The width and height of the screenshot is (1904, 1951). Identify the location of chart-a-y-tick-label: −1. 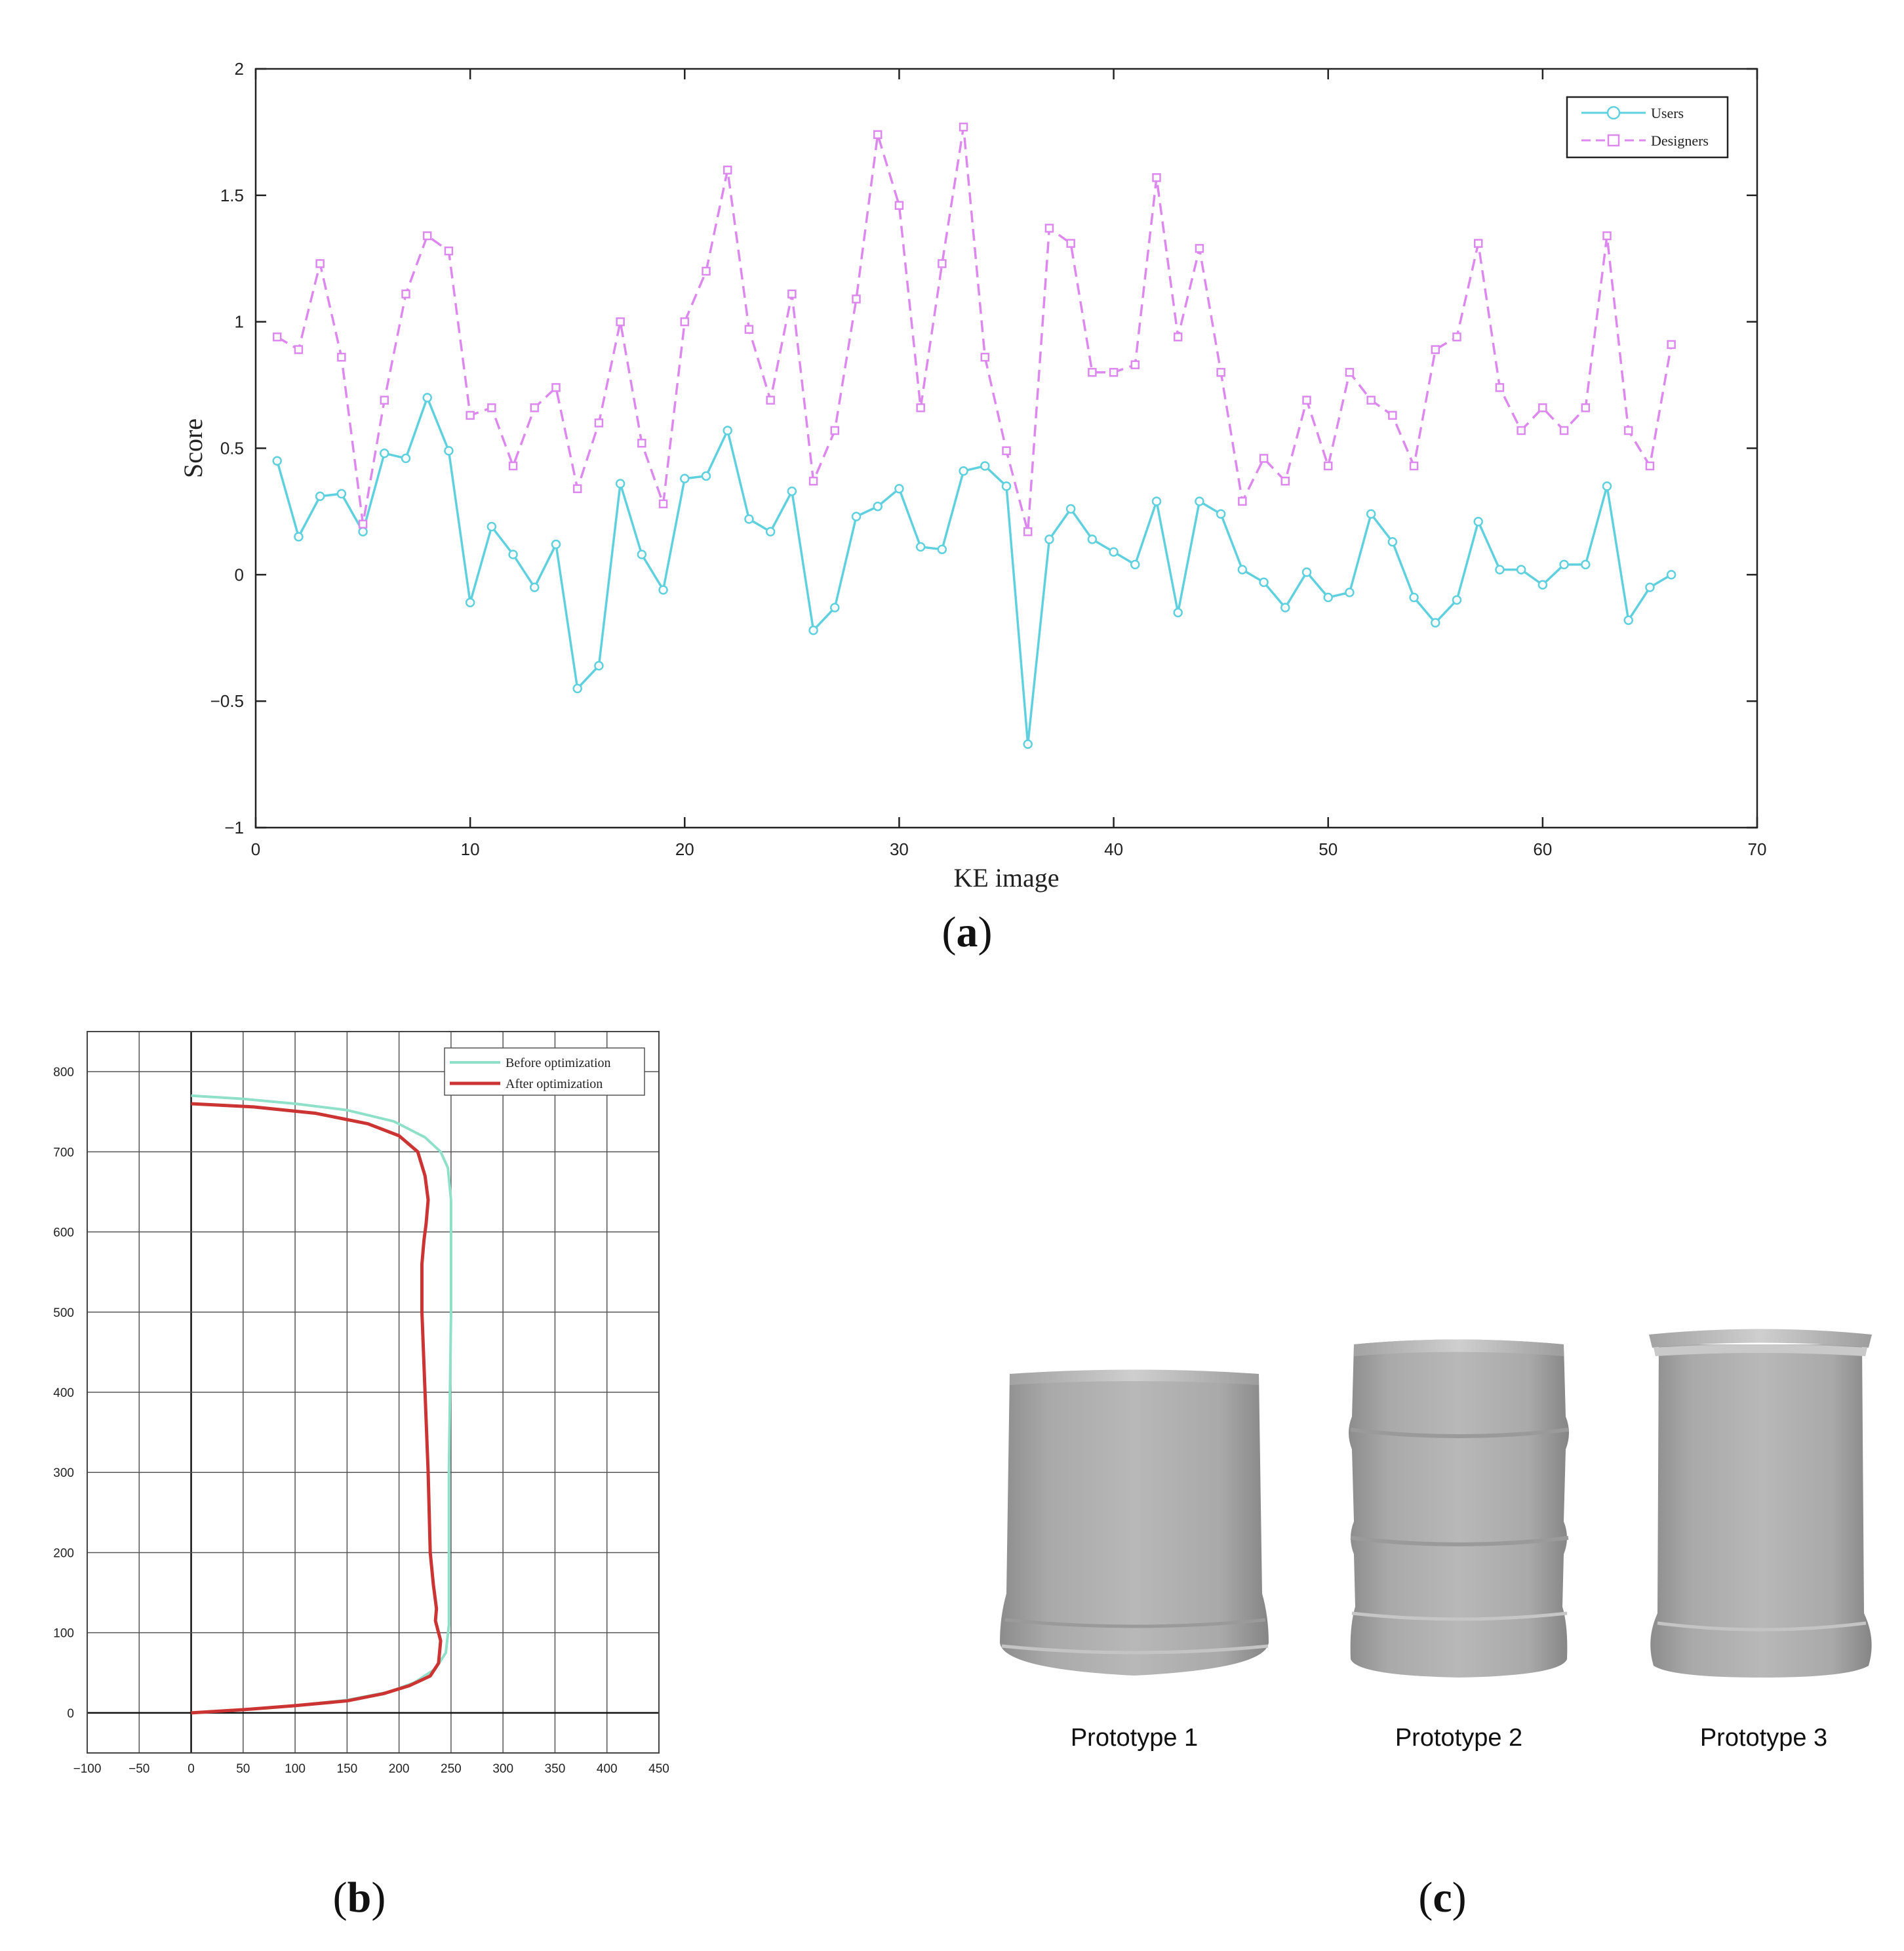
(234, 827).